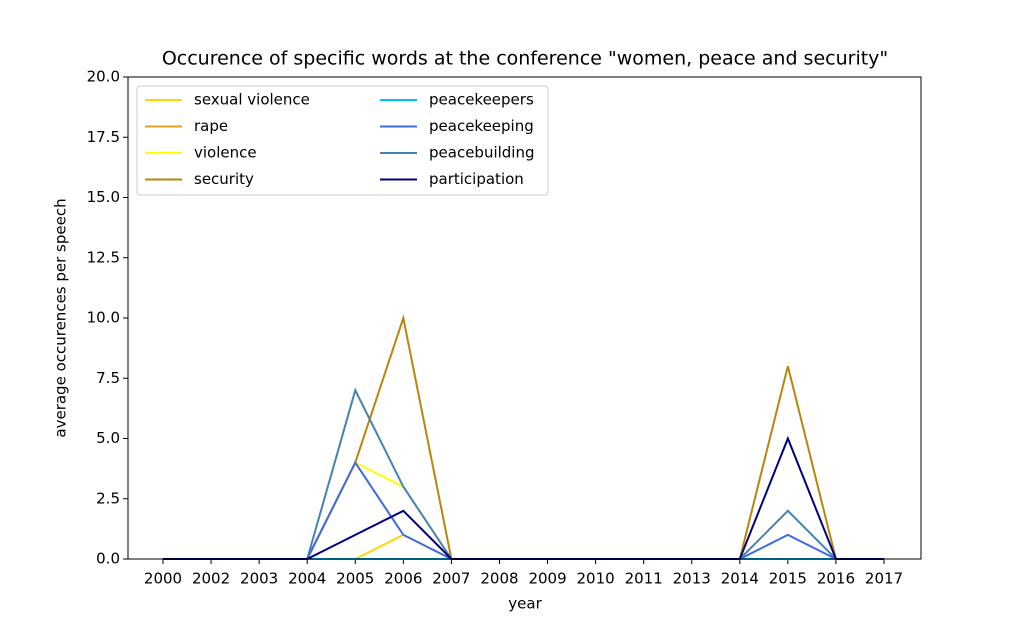  I want to click on x-tick-label: 2015, so click(788, 579).